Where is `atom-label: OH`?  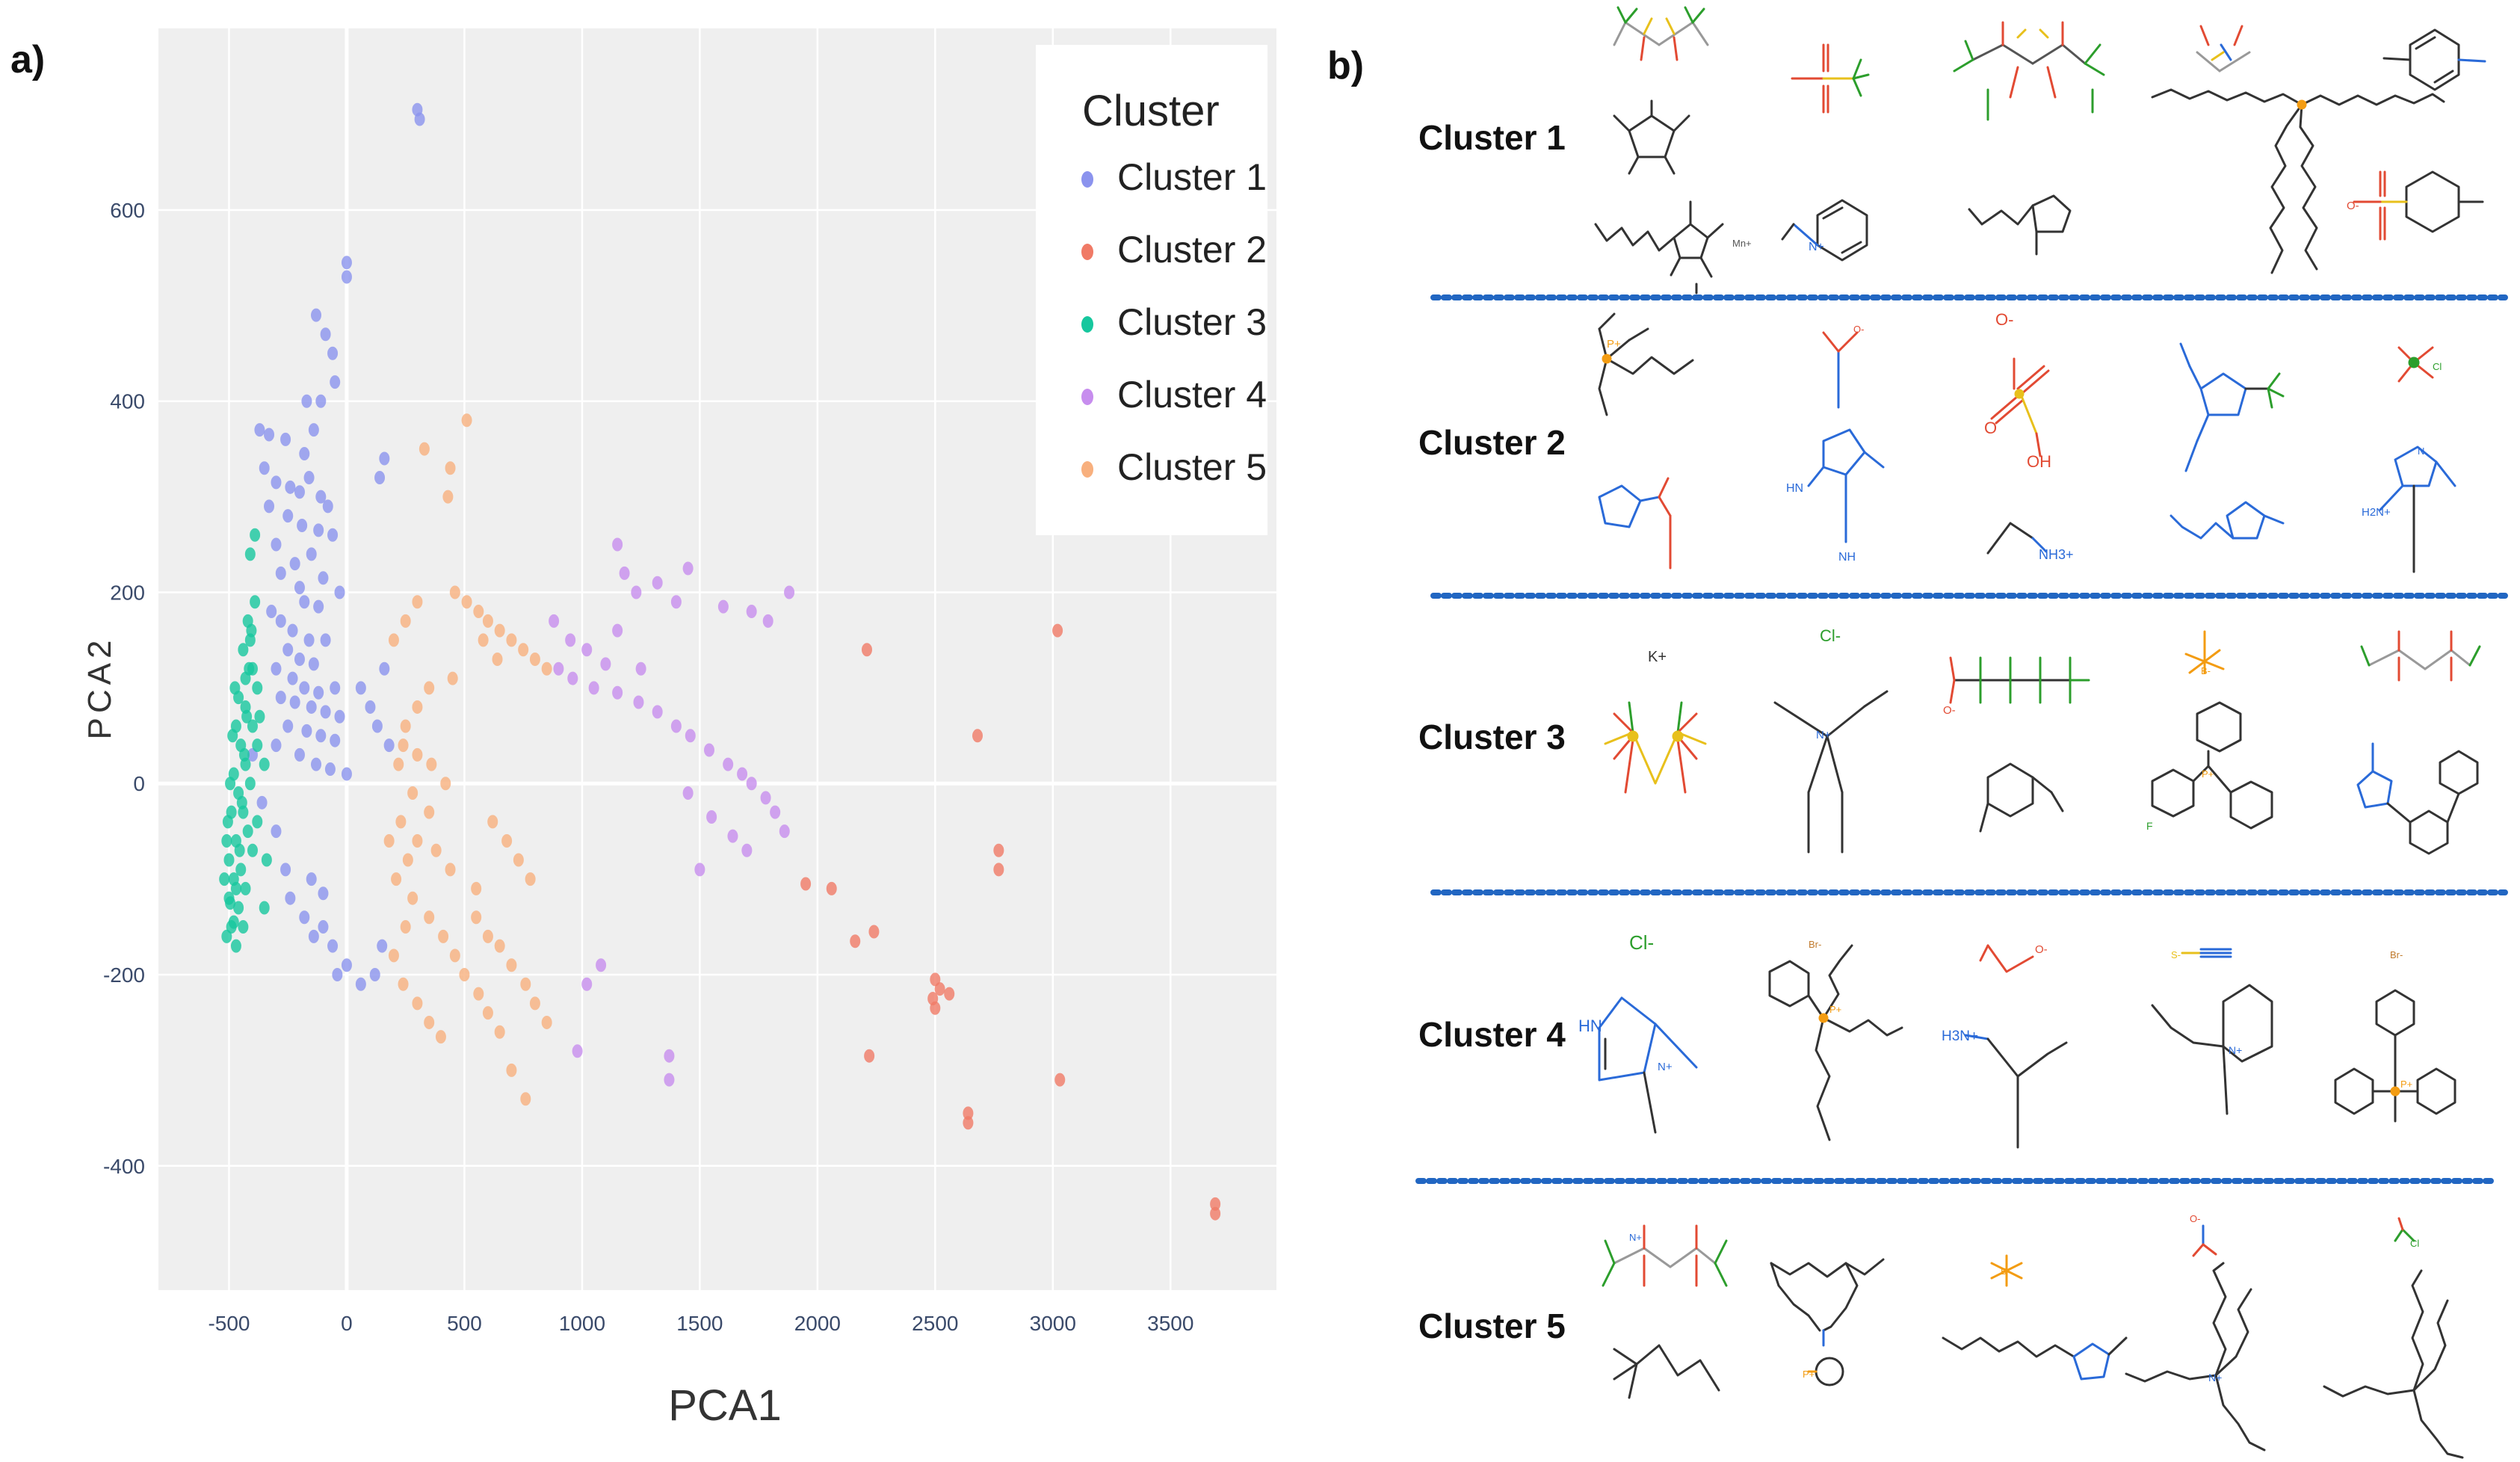
atom-label: OH is located at coordinates (2039, 461).